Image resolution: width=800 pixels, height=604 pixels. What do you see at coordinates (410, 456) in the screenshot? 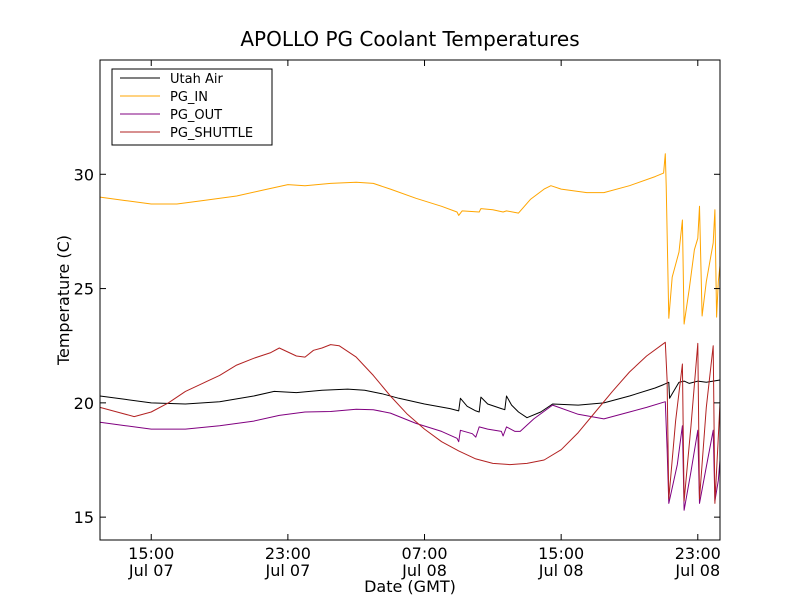
I see `series-line-pg-out` at bounding box center [410, 456].